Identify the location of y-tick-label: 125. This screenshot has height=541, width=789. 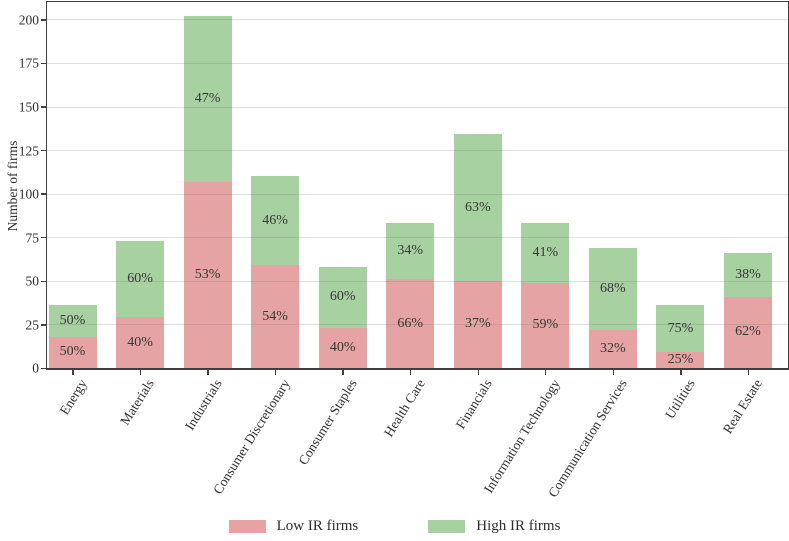
(28, 150).